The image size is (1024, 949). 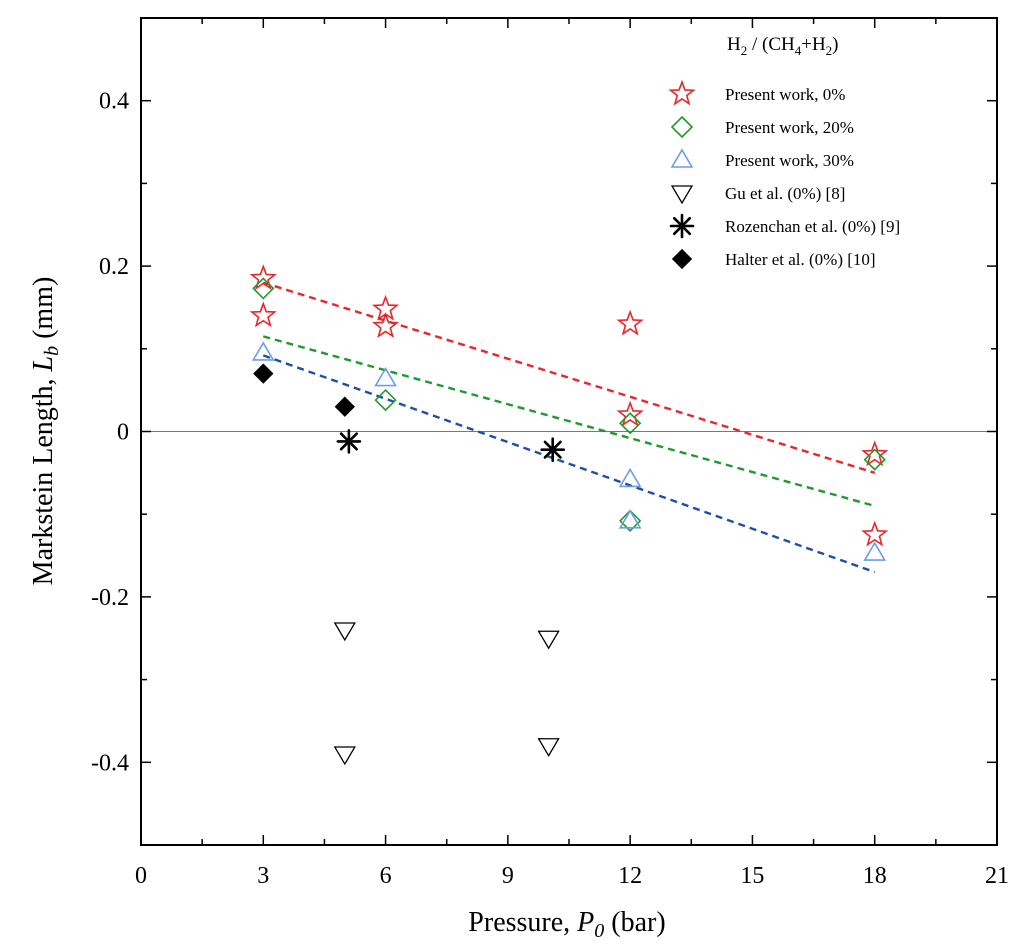 I want to click on y-tick-label: 0.4, so click(x=114, y=102).